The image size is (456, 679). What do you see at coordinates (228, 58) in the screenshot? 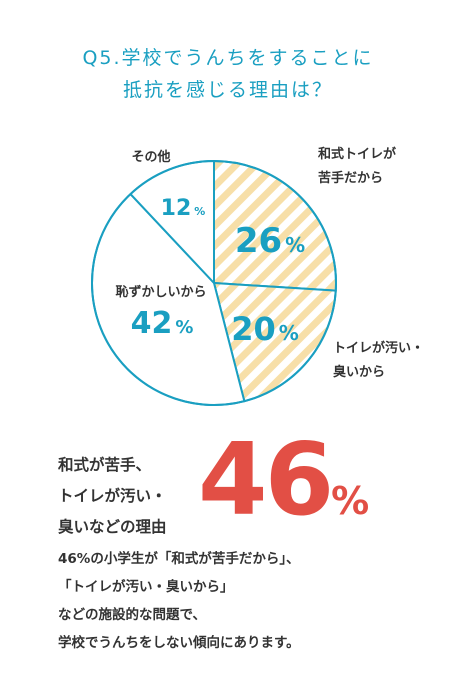
I see `title-line-1: Q5.学校でうんちをすることに` at bounding box center [228, 58].